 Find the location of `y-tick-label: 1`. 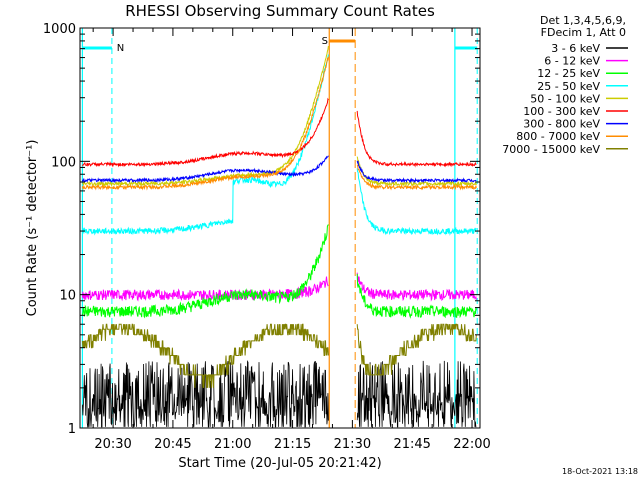

y-tick-label: 1 is located at coordinates (72, 429).